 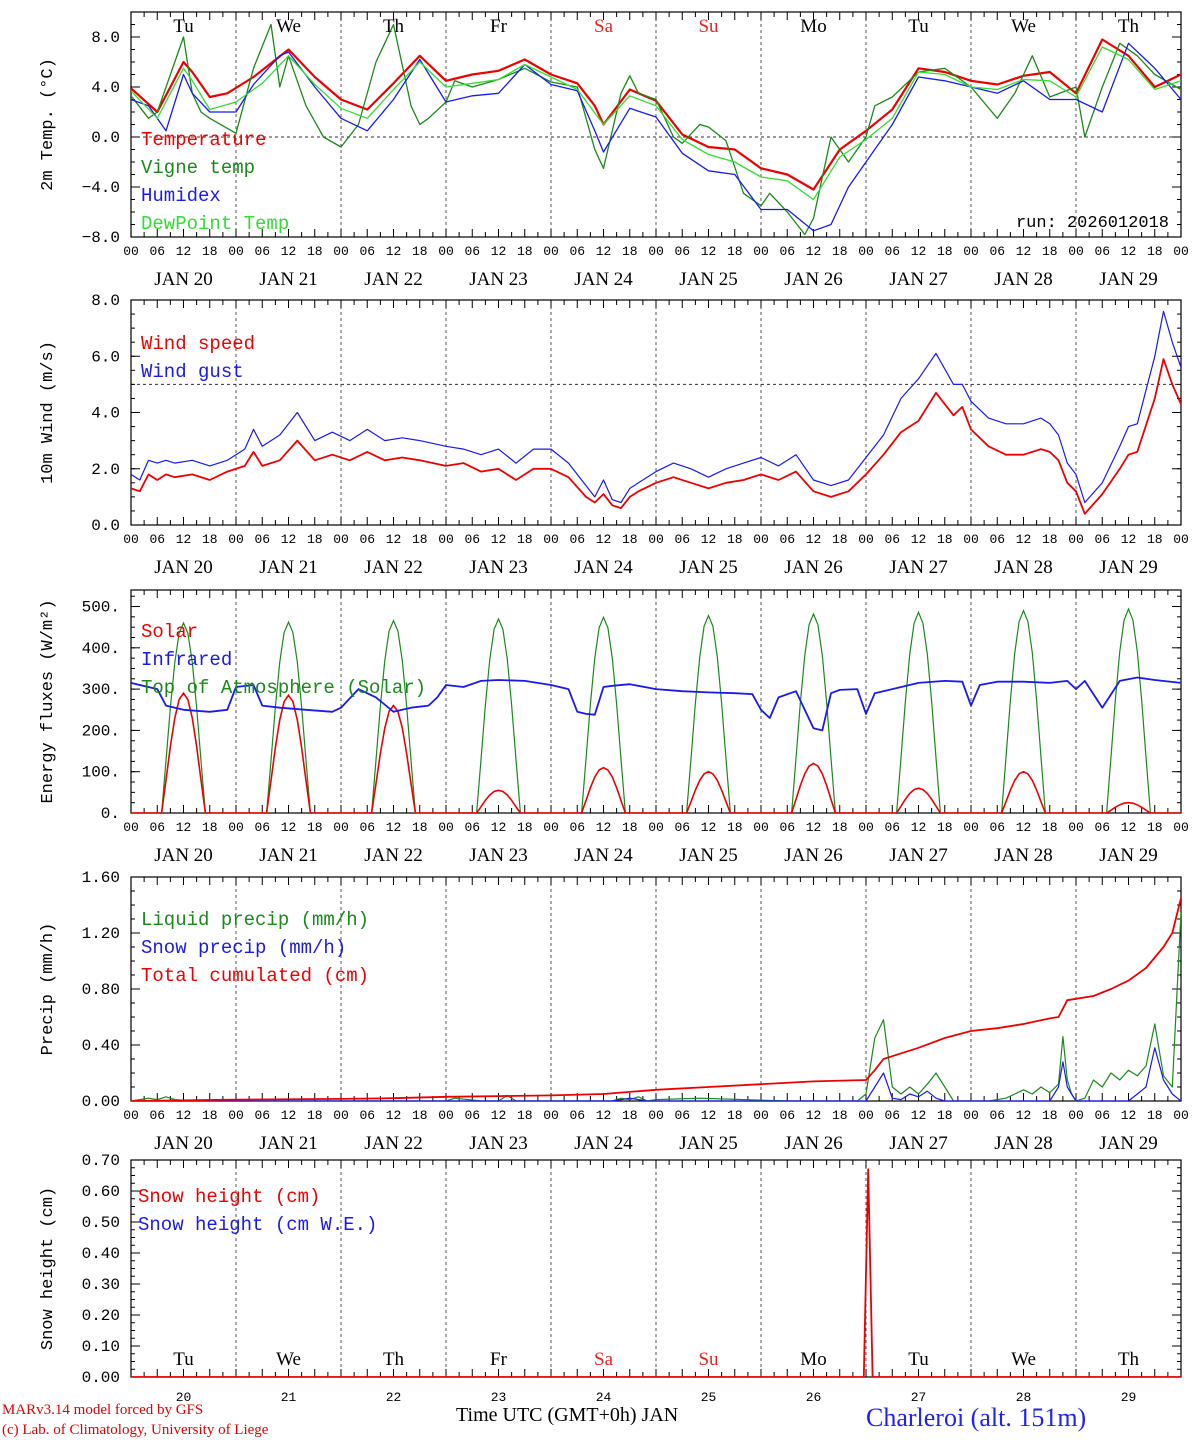 I want to click on panel-precip, so click(x=656, y=989).